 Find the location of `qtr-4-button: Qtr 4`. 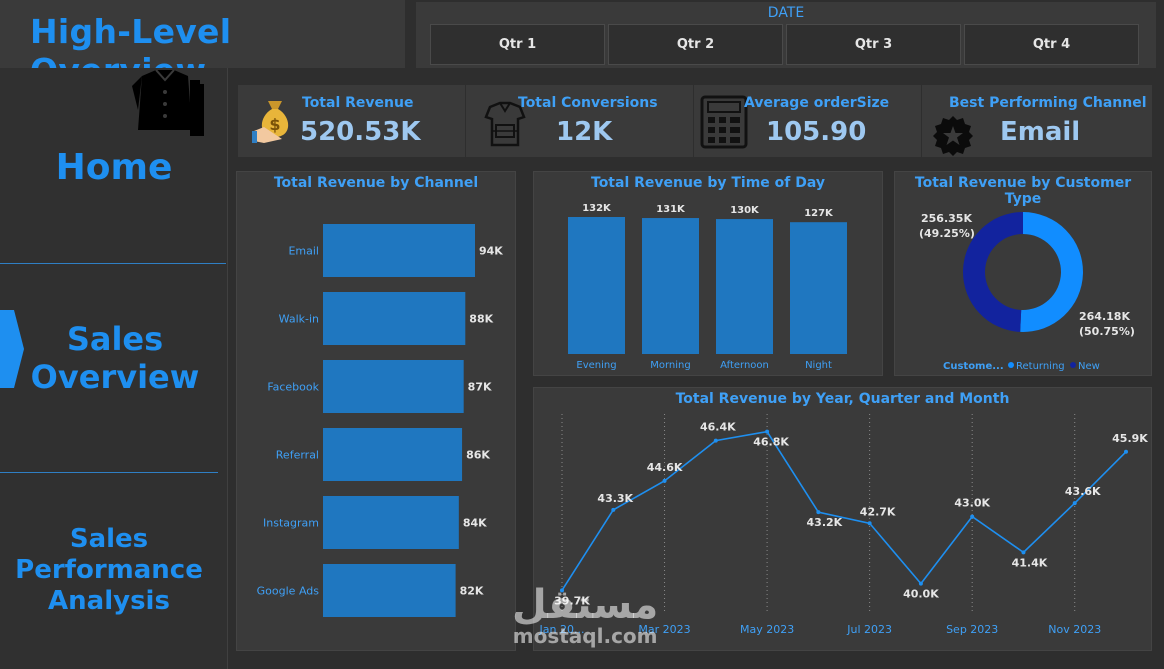

qtr-4-button: Qtr 4 is located at coordinates (1051, 44).